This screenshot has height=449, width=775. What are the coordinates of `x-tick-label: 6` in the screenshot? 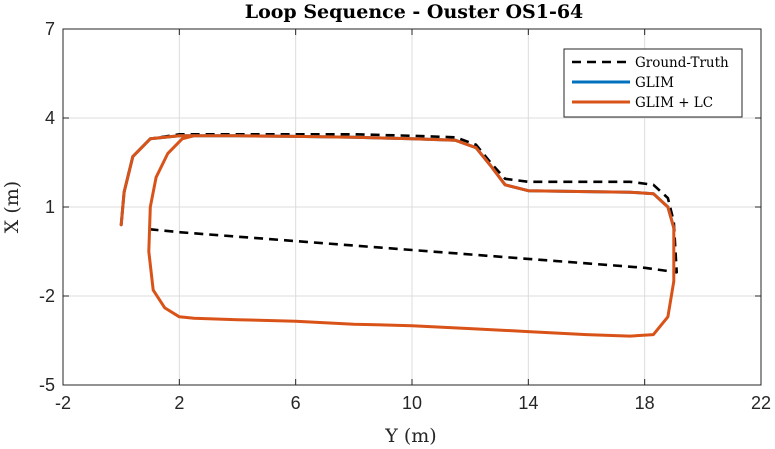 It's located at (296, 403).